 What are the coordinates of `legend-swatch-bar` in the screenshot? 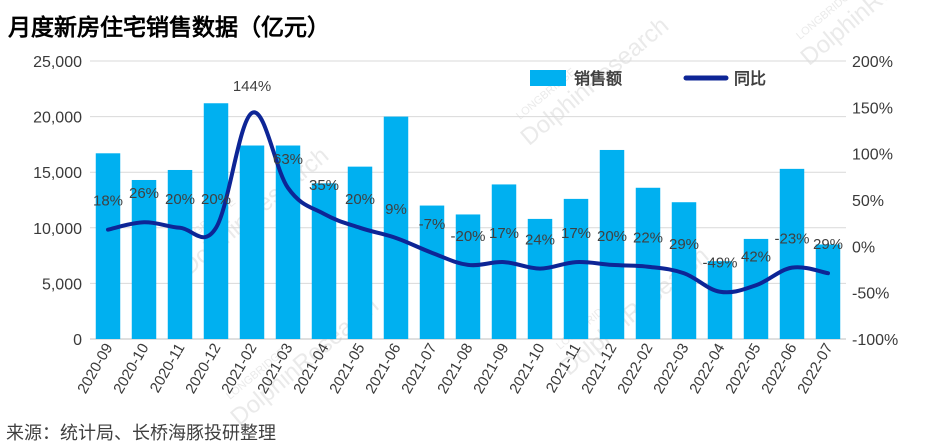 It's located at (548, 78).